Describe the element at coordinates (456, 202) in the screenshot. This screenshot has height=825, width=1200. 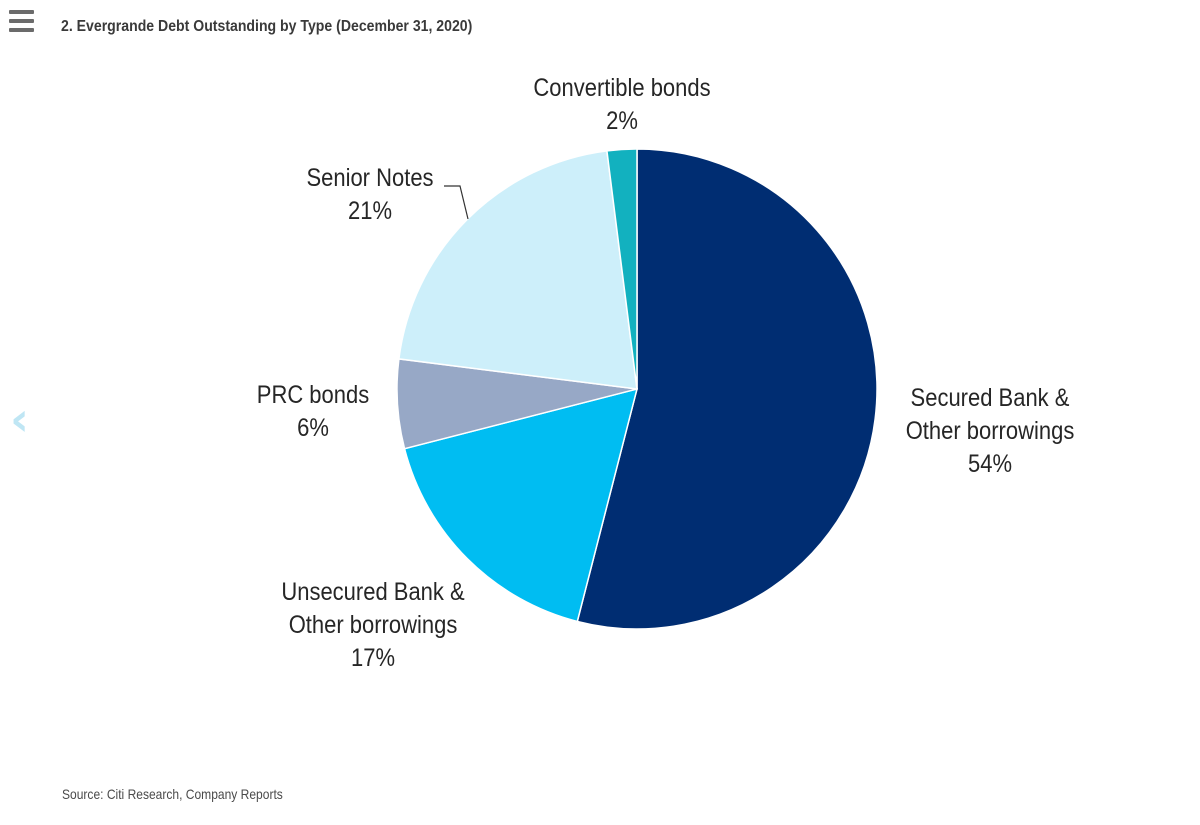
I see `leader-line-senior-notes` at that location.